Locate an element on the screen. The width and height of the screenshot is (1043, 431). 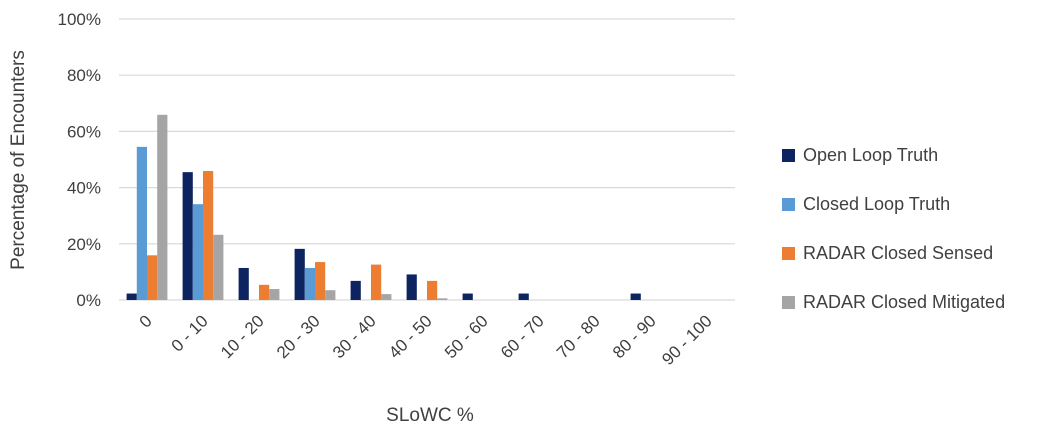
x-tick-label: 50 - 60 is located at coordinates (466, 336).